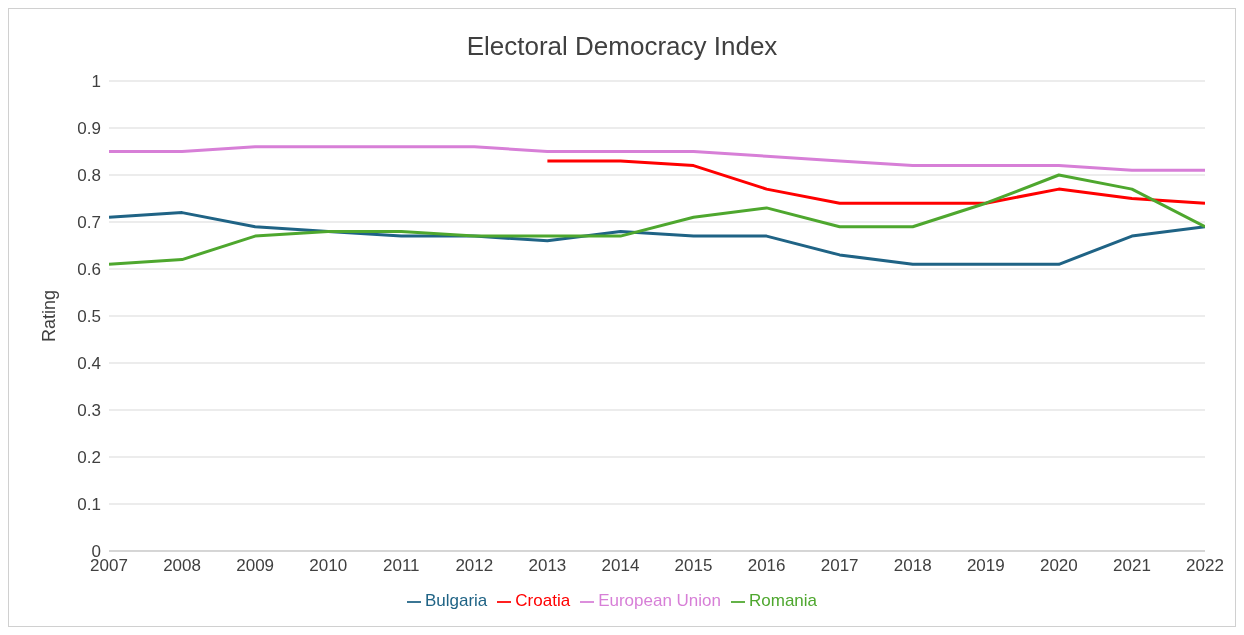 This screenshot has width=1244, height=635. What do you see at coordinates (985, 566) in the screenshot?
I see `x-tick-label: 2019` at bounding box center [985, 566].